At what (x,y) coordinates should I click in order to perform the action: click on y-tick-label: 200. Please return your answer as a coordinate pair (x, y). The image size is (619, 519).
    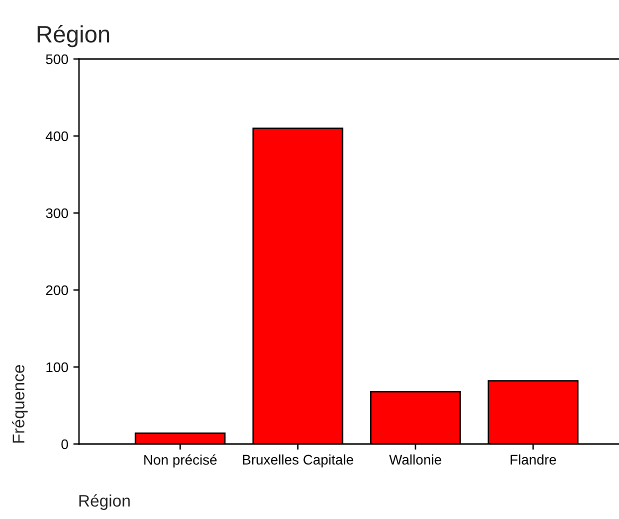
    Looking at the image, I should click on (57, 290).